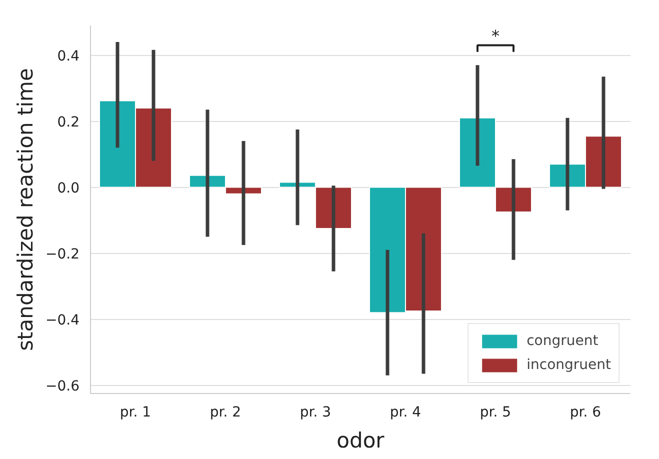  What do you see at coordinates (63, 386) in the screenshot?
I see `y-tick-label: −0.6` at bounding box center [63, 386].